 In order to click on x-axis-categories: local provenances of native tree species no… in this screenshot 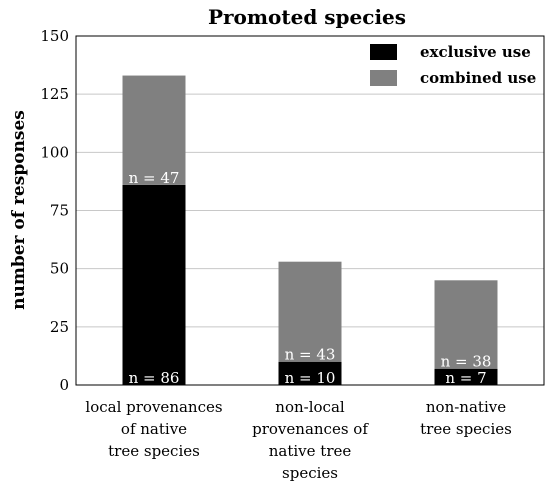, I will do `click(298, 440)`.